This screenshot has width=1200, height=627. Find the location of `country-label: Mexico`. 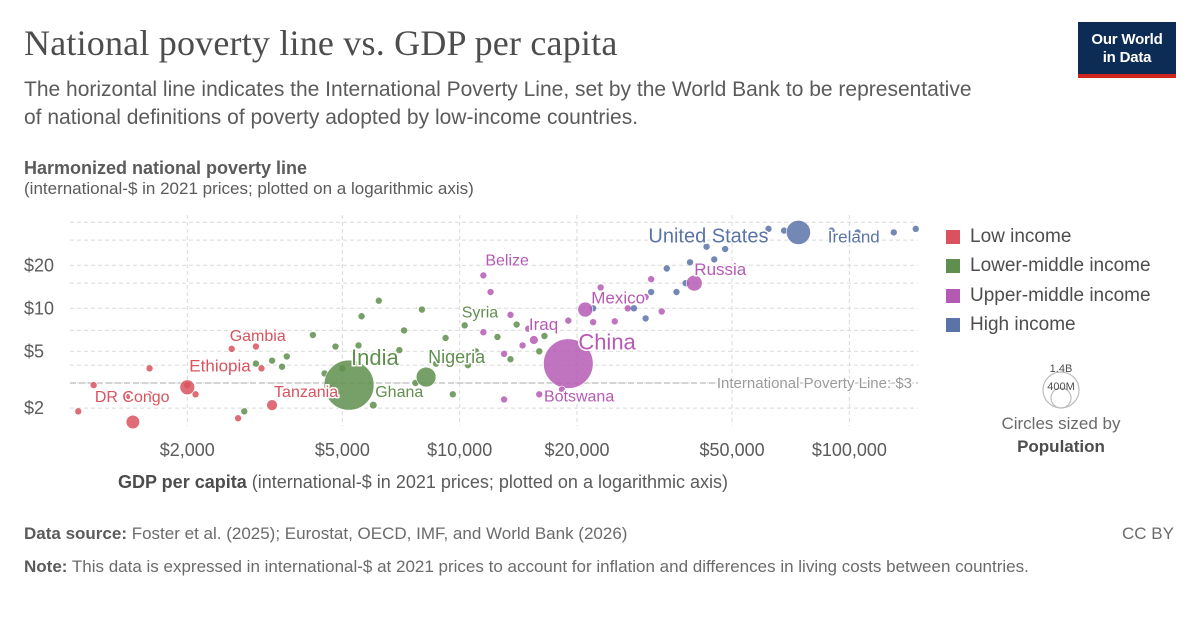

country-label: Mexico is located at coordinates (618, 298).